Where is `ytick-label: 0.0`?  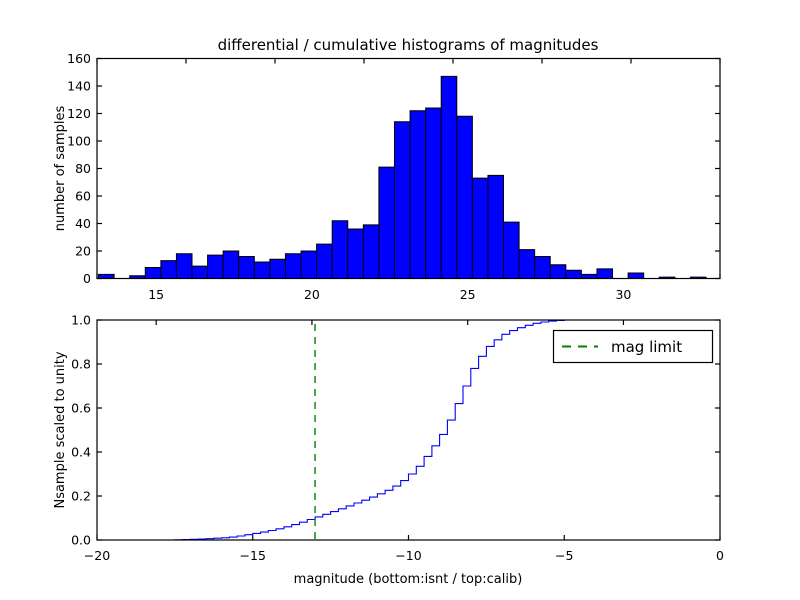
ytick-label: 0.0 is located at coordinates (81, 540).